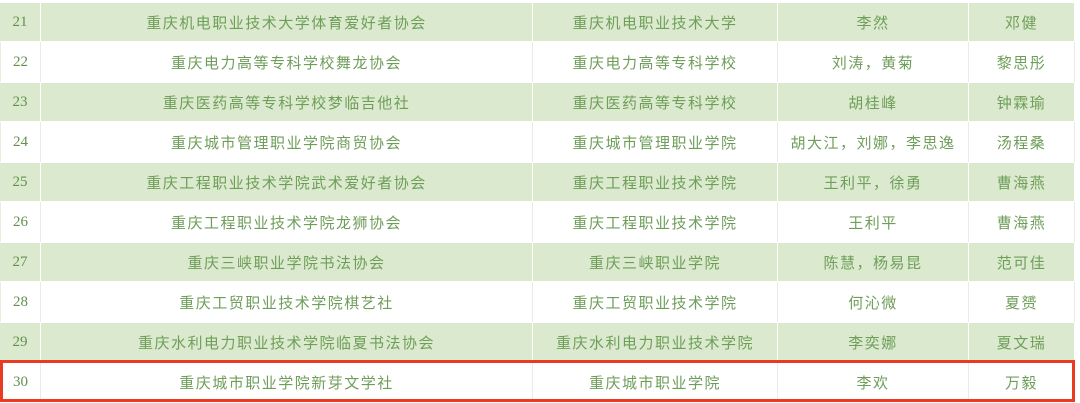 This screenshot has width=1080, height=403. Describe the element at coordinates (655, 22) in the screenshot. I see `school-name: 重庆机电职业技术大学` at that location.